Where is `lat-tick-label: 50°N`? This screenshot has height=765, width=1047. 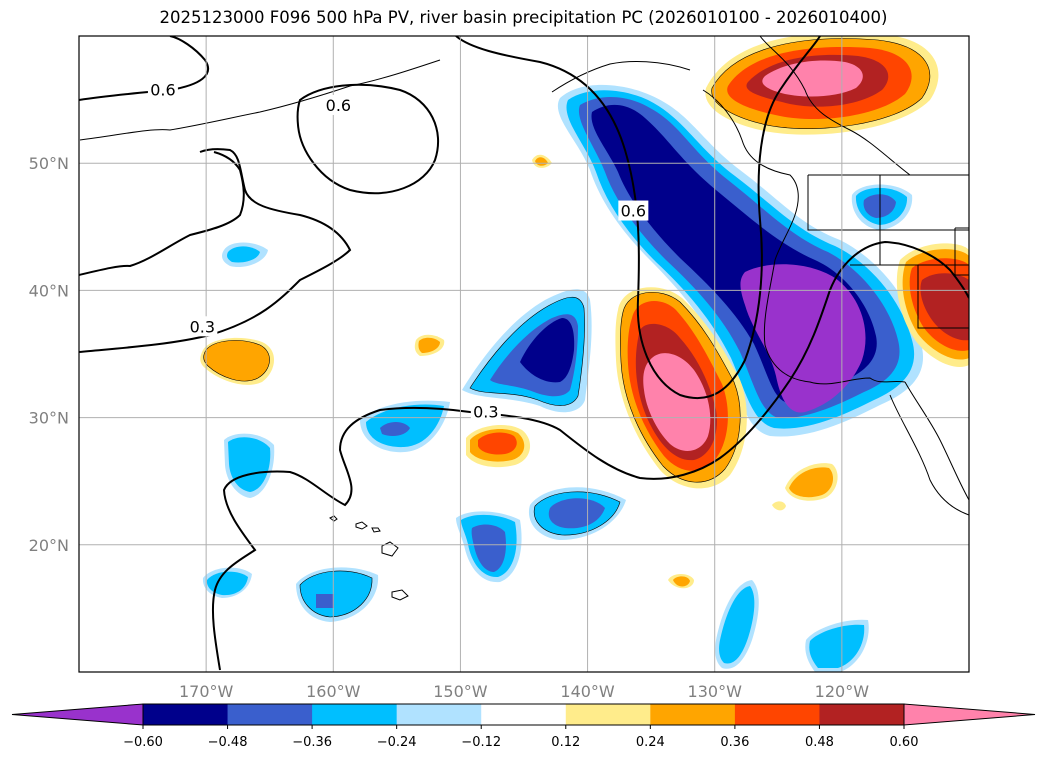 lat-tick-label: 50°N is located at coordinates (49, 163).